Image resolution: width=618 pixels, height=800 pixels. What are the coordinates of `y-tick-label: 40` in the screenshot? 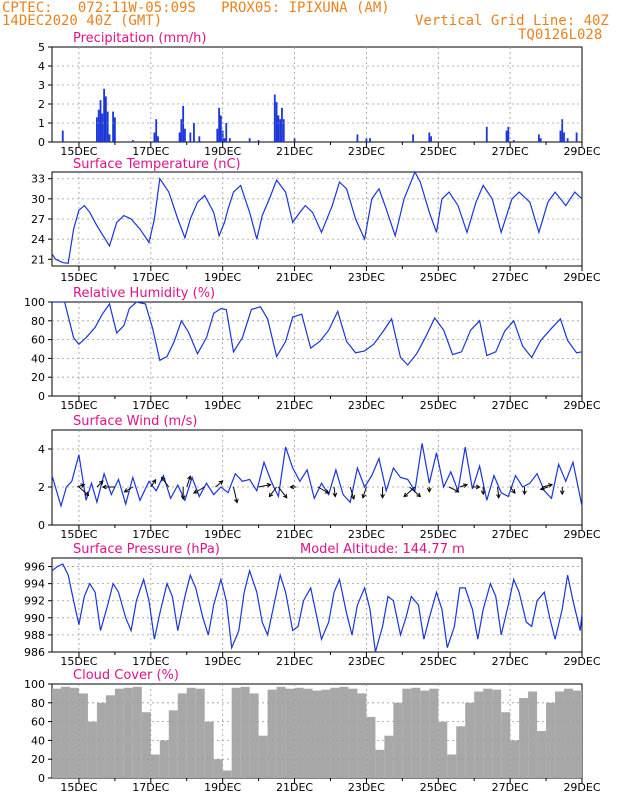 It's located at (38, 358).